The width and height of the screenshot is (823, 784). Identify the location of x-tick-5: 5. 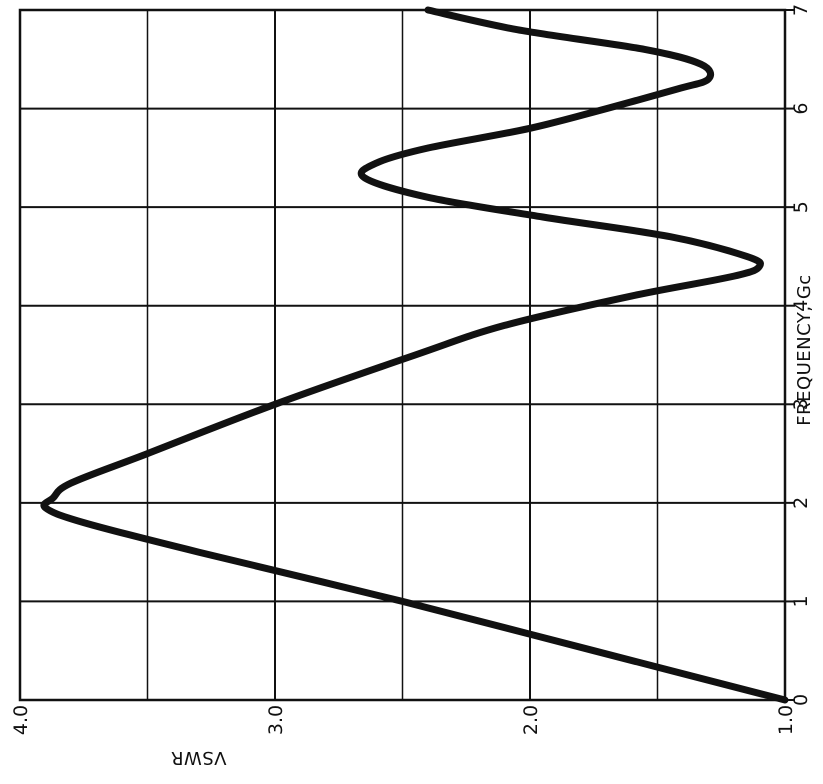
(801, 207).